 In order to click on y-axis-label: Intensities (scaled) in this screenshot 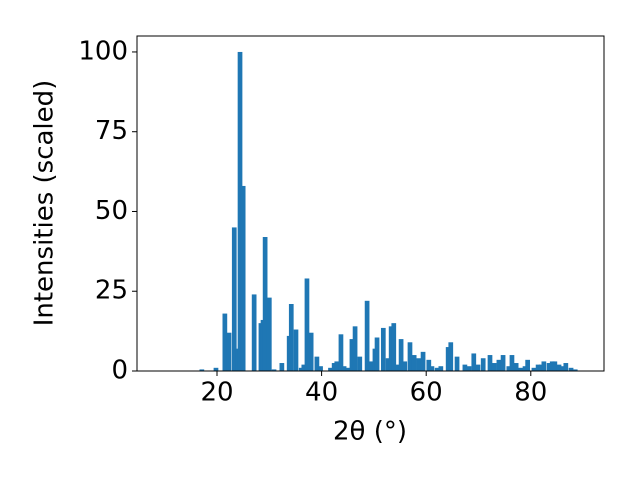, I will do `click(45, 203)`.